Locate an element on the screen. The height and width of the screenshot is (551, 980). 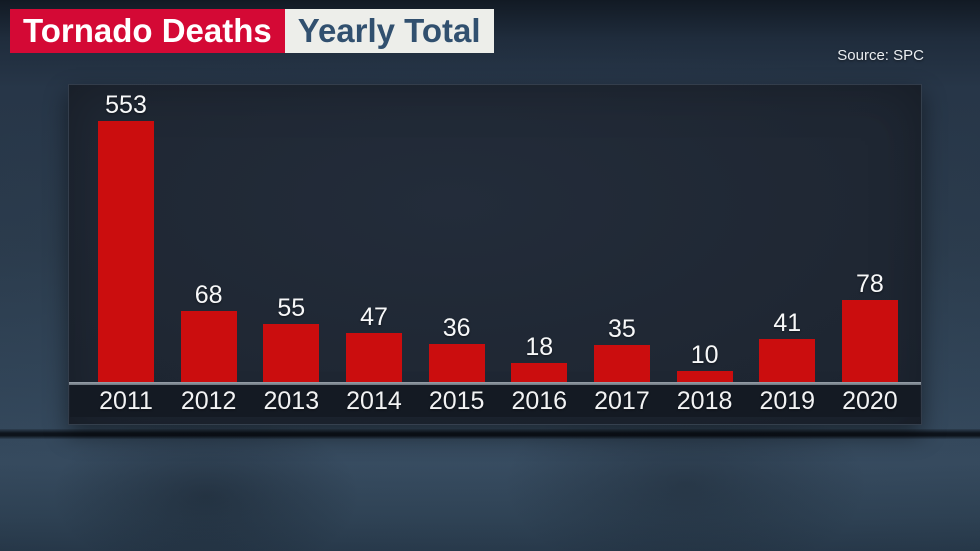
bar-group-2015: 36 is located at coordinates (456, 348).